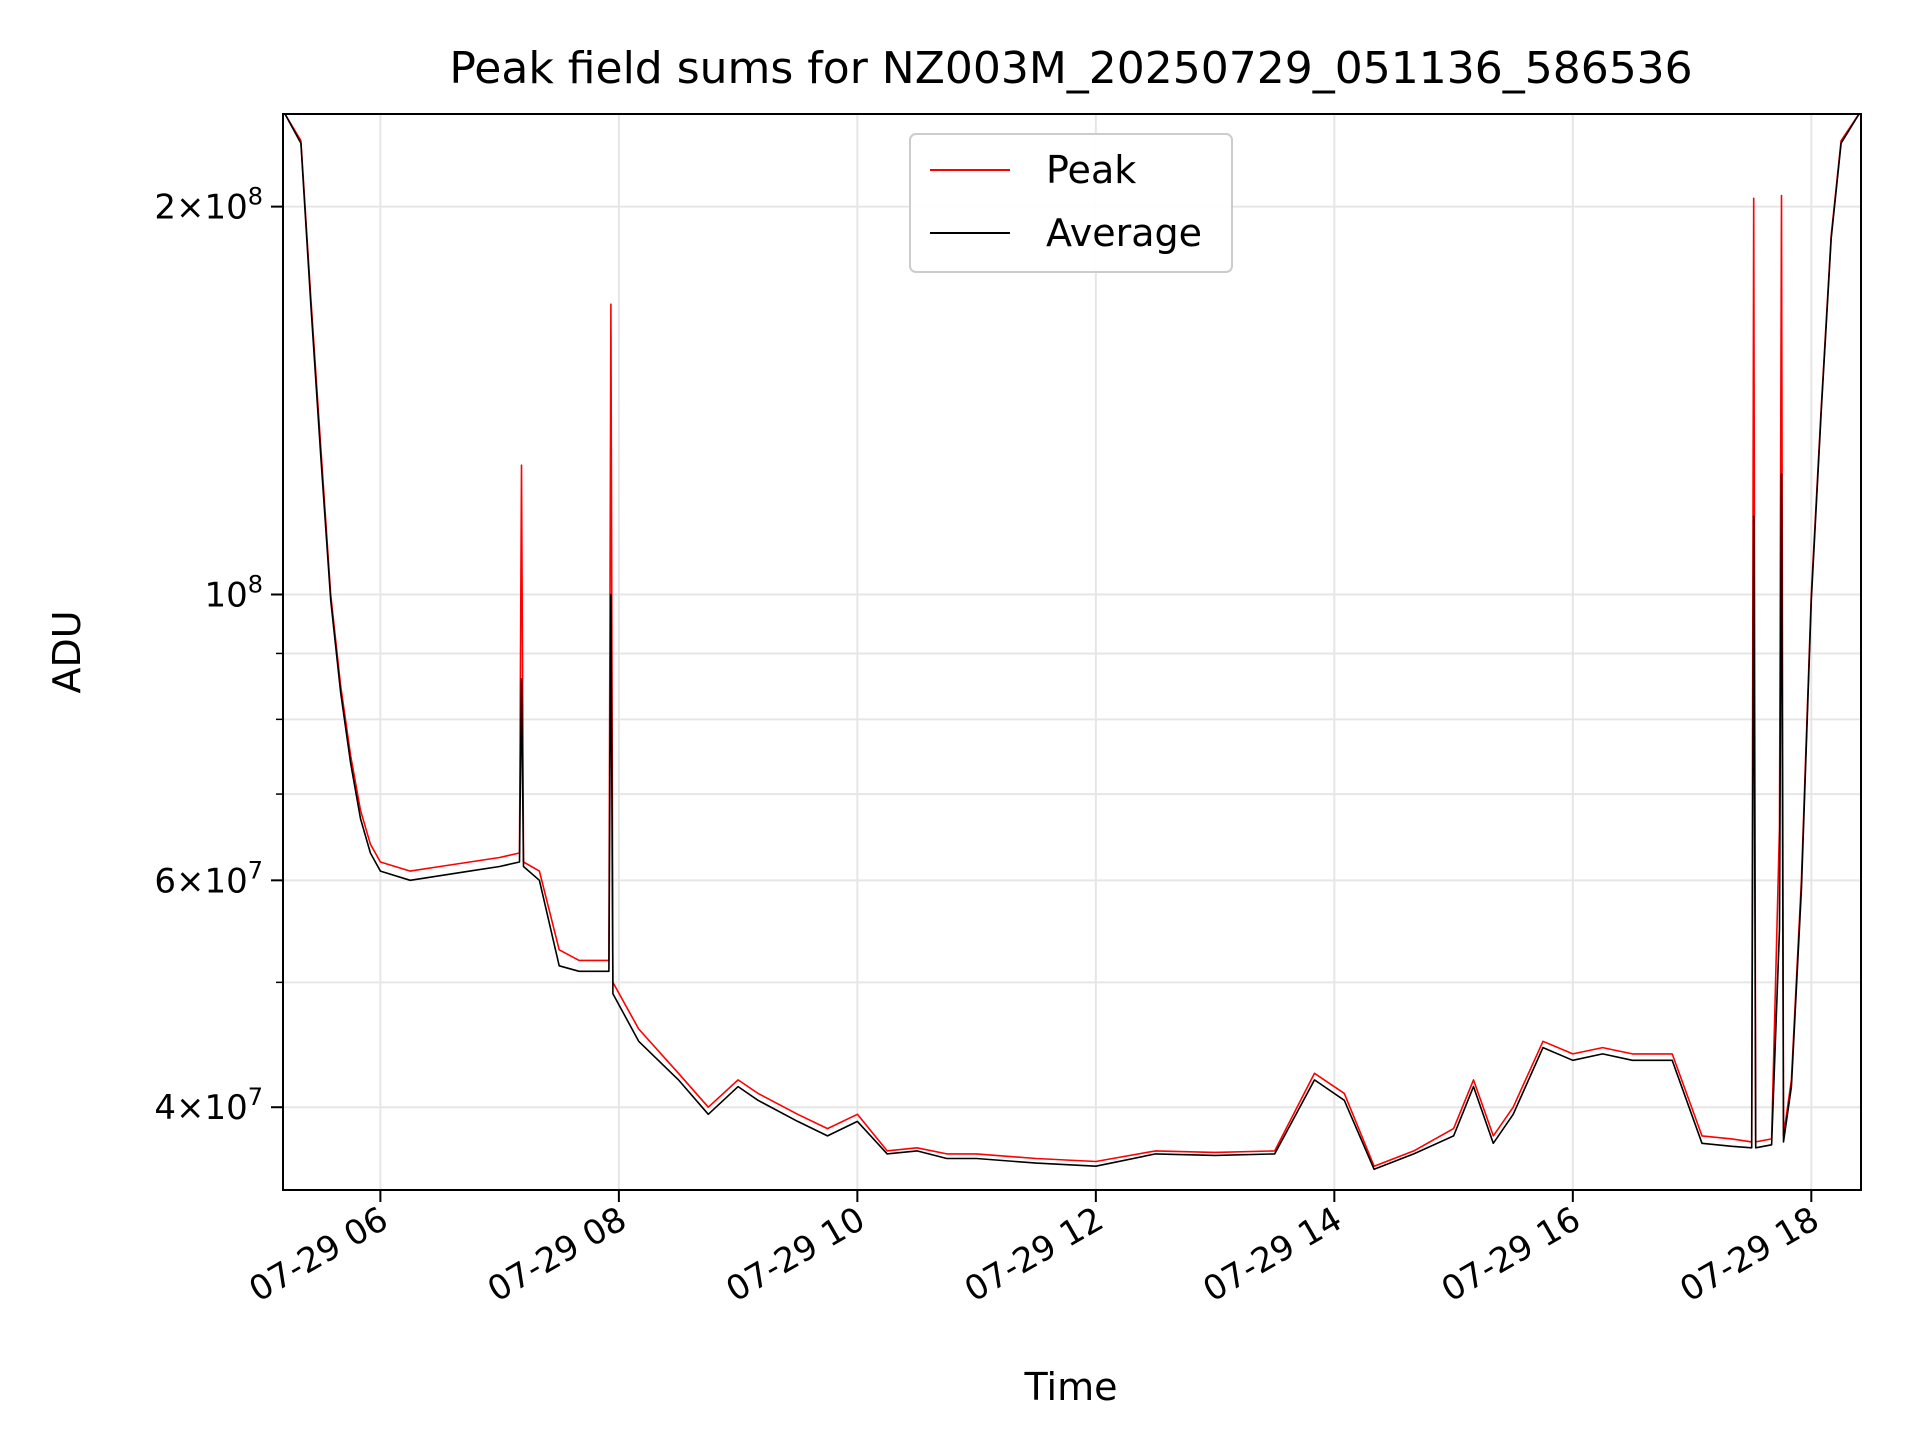  Describe the element at coordinates (1071, 1387) in the screenshot. I see `x-axis-label: Time` at that location.